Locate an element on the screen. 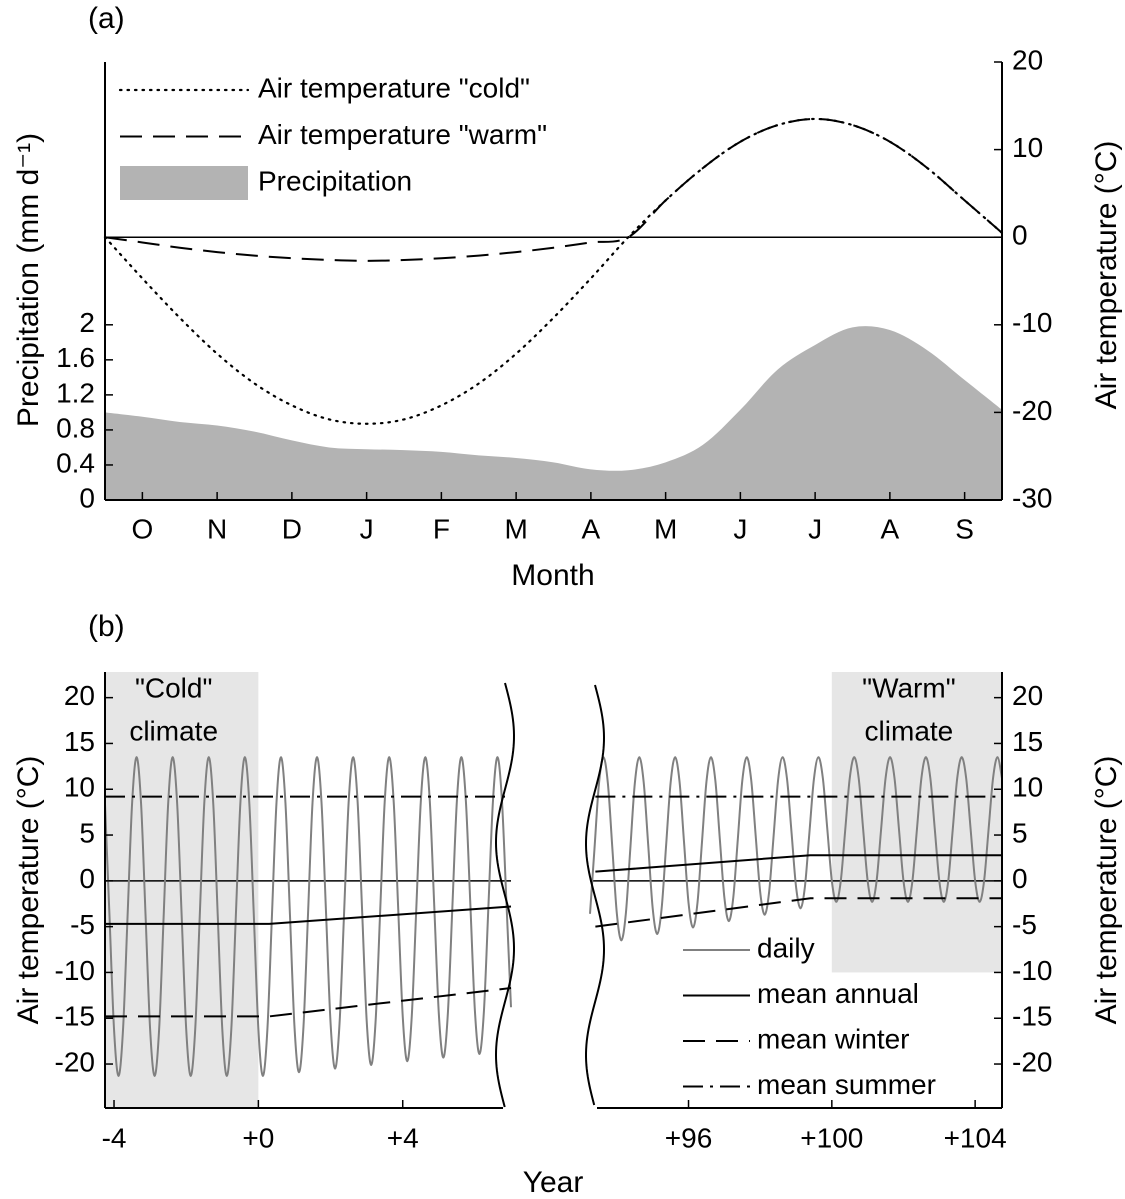 The width and height of the screenshot is (1125, 1199). y2-tick-label: 15 is located at coordinates (1027, 741).